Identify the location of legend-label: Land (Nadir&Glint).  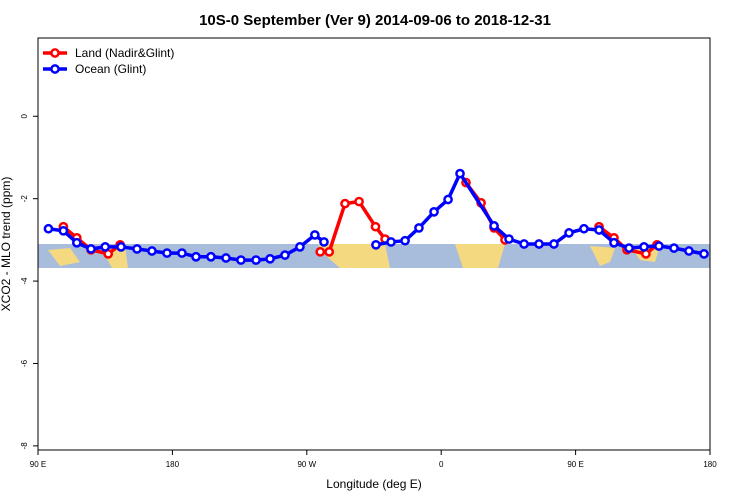
(124, 53).